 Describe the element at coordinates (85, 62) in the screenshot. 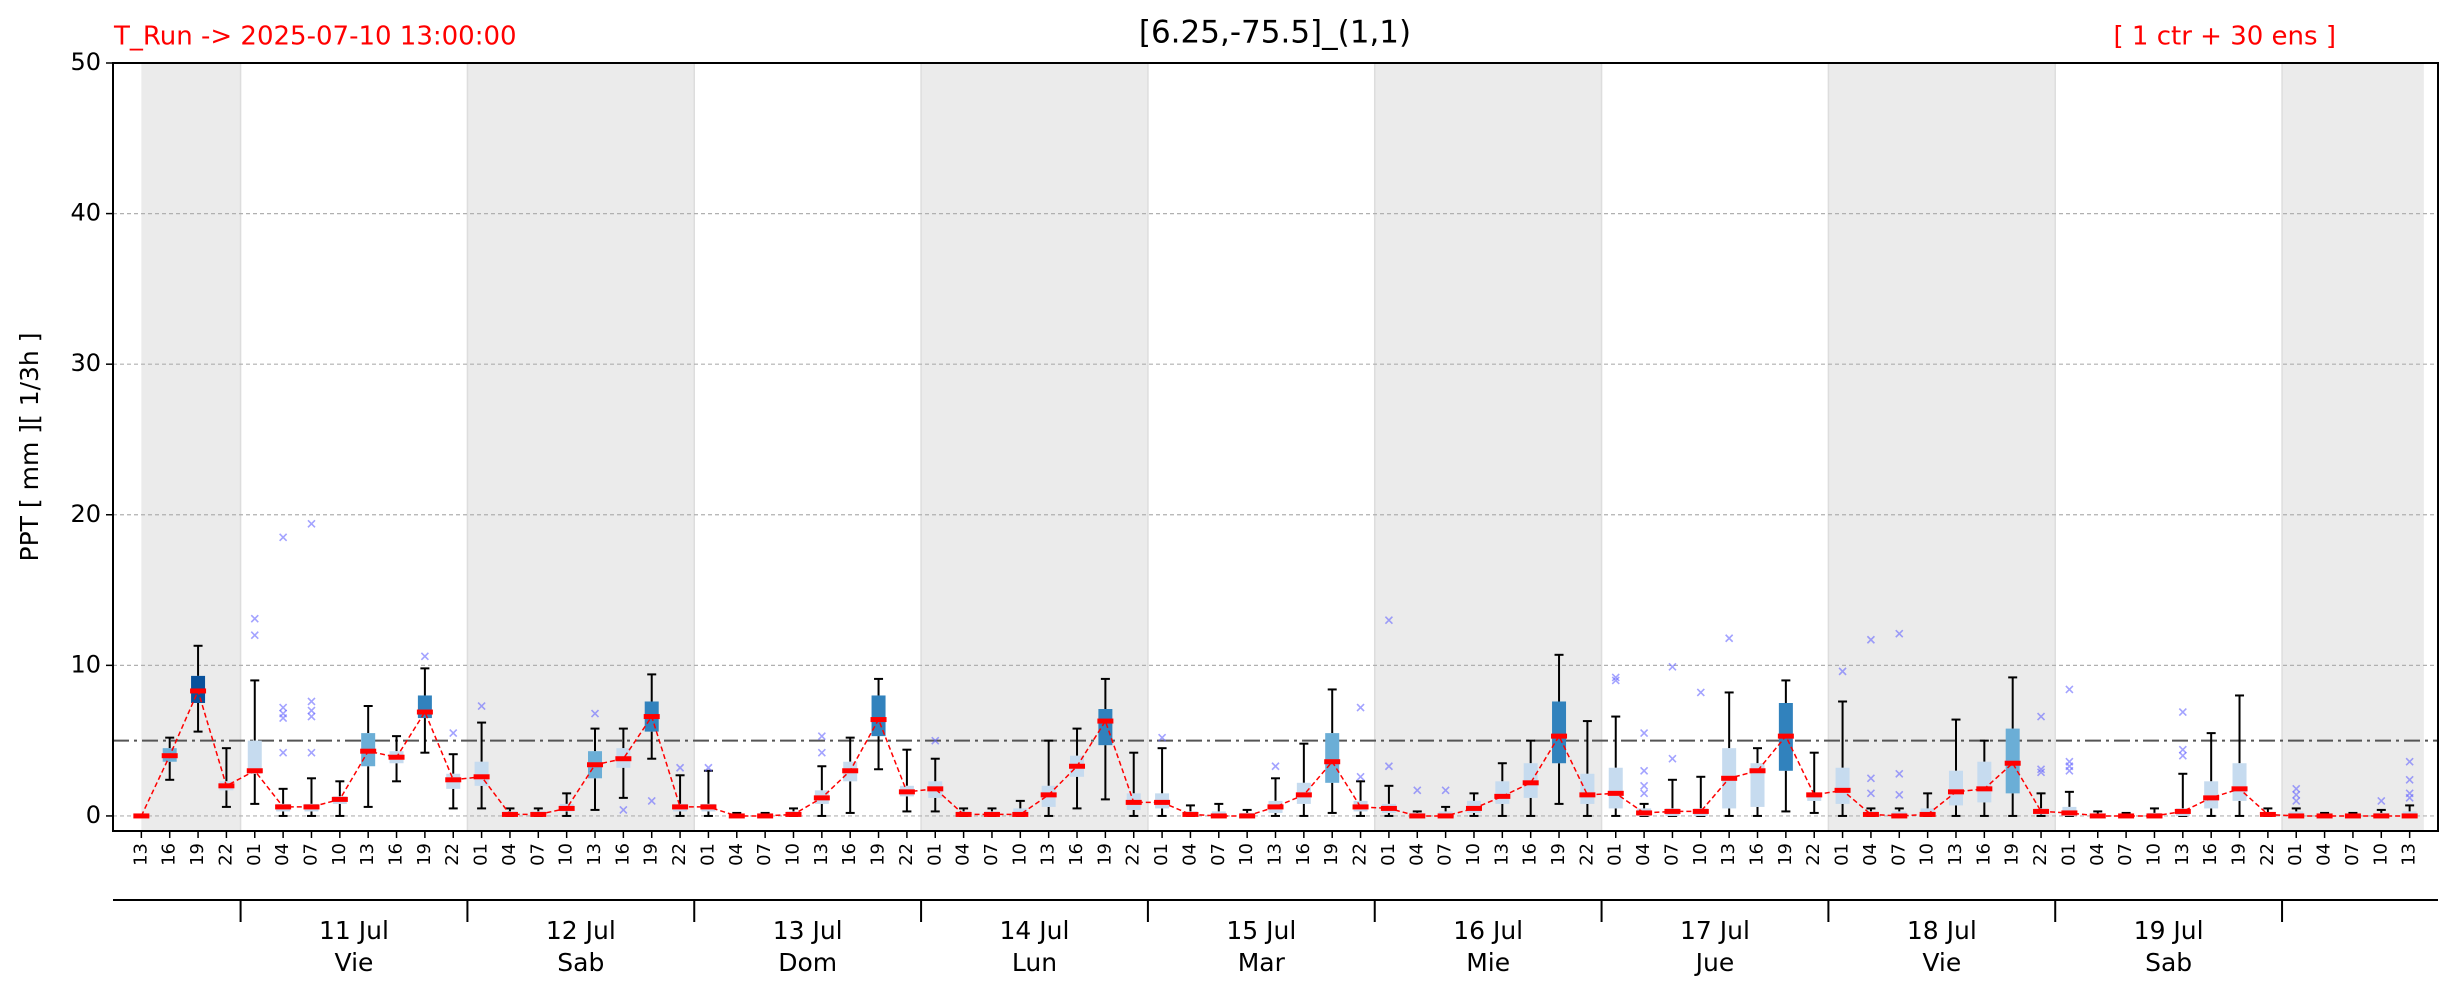

I see `y-tick-label: 50` at that location.